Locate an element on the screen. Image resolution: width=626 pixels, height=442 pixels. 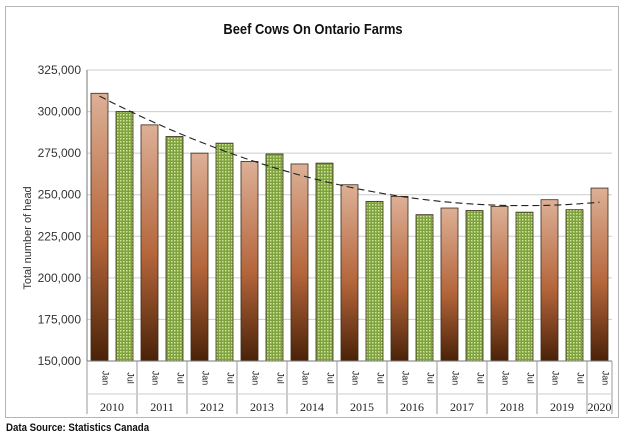
year-label: 2010 is located at coordinates (112, 407).